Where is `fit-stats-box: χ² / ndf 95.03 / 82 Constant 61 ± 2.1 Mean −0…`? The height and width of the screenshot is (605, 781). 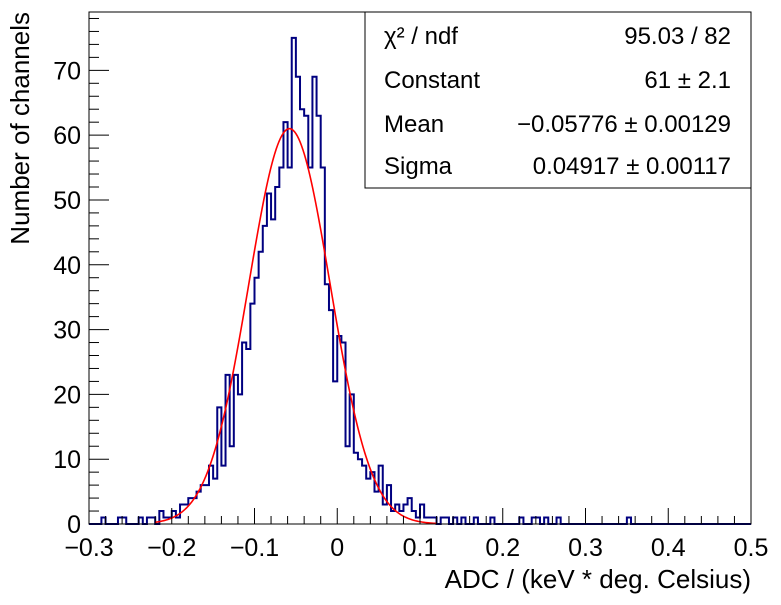 fit-stats-box: χ² / ndf 95.03 / 82 Constant 61 ± 2.1 Mean −0… is located at coordinates (558, 100).